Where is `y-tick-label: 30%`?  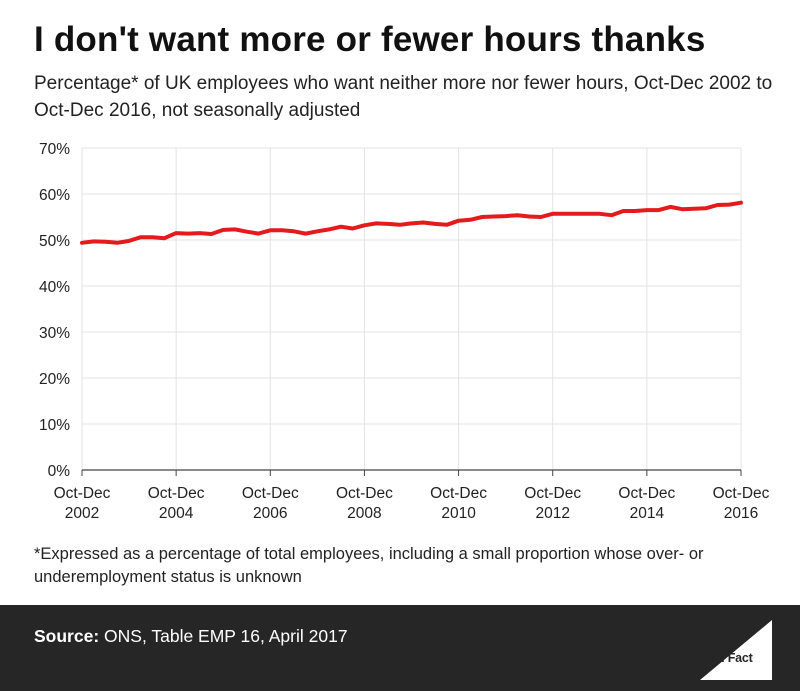 y-tick-label: 30% is located at coordinates (54, 333).